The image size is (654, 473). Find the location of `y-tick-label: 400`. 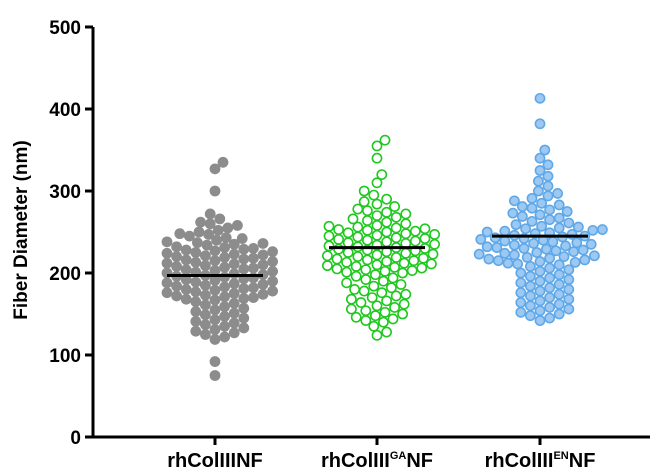

y-tick-label: 400 is located at coordinates (65, 110).